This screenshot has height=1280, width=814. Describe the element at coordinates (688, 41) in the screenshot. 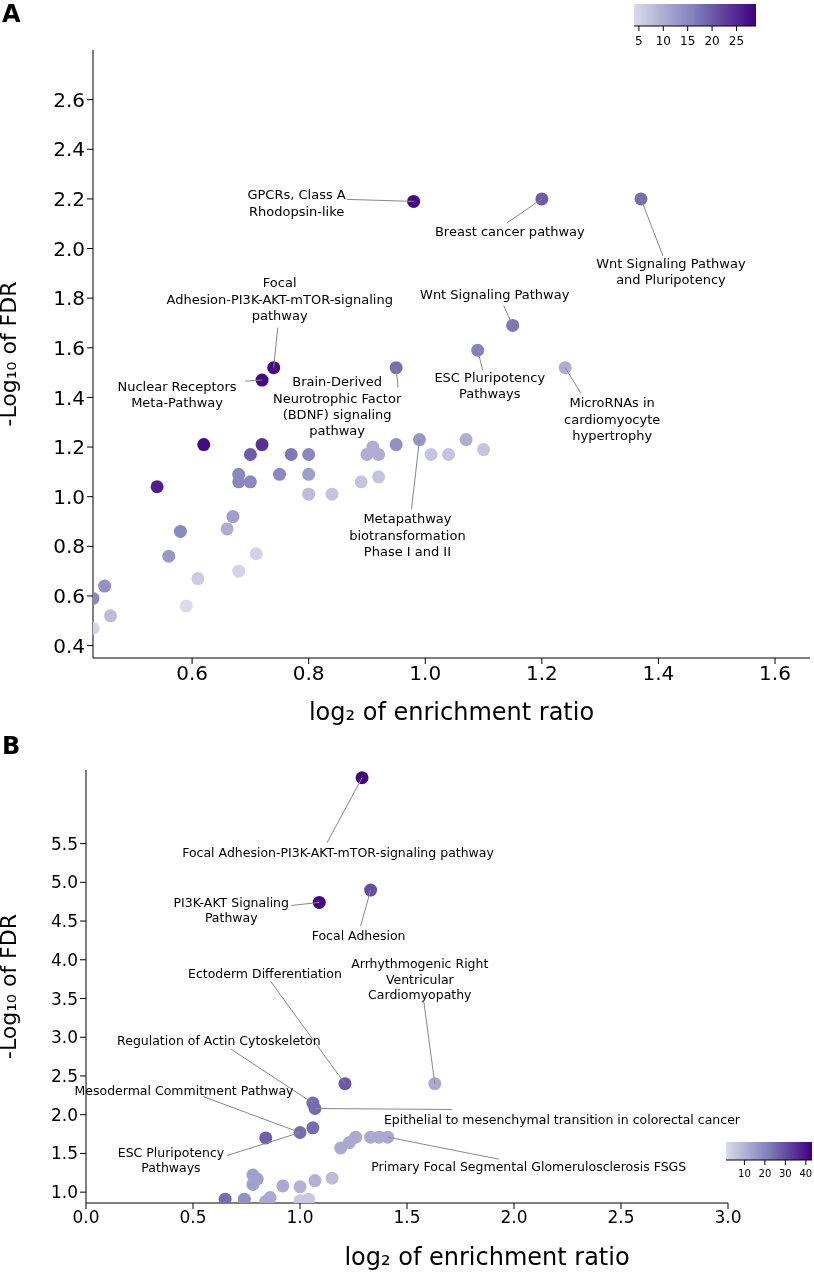

I see `color-bar-label: 15` at that location.